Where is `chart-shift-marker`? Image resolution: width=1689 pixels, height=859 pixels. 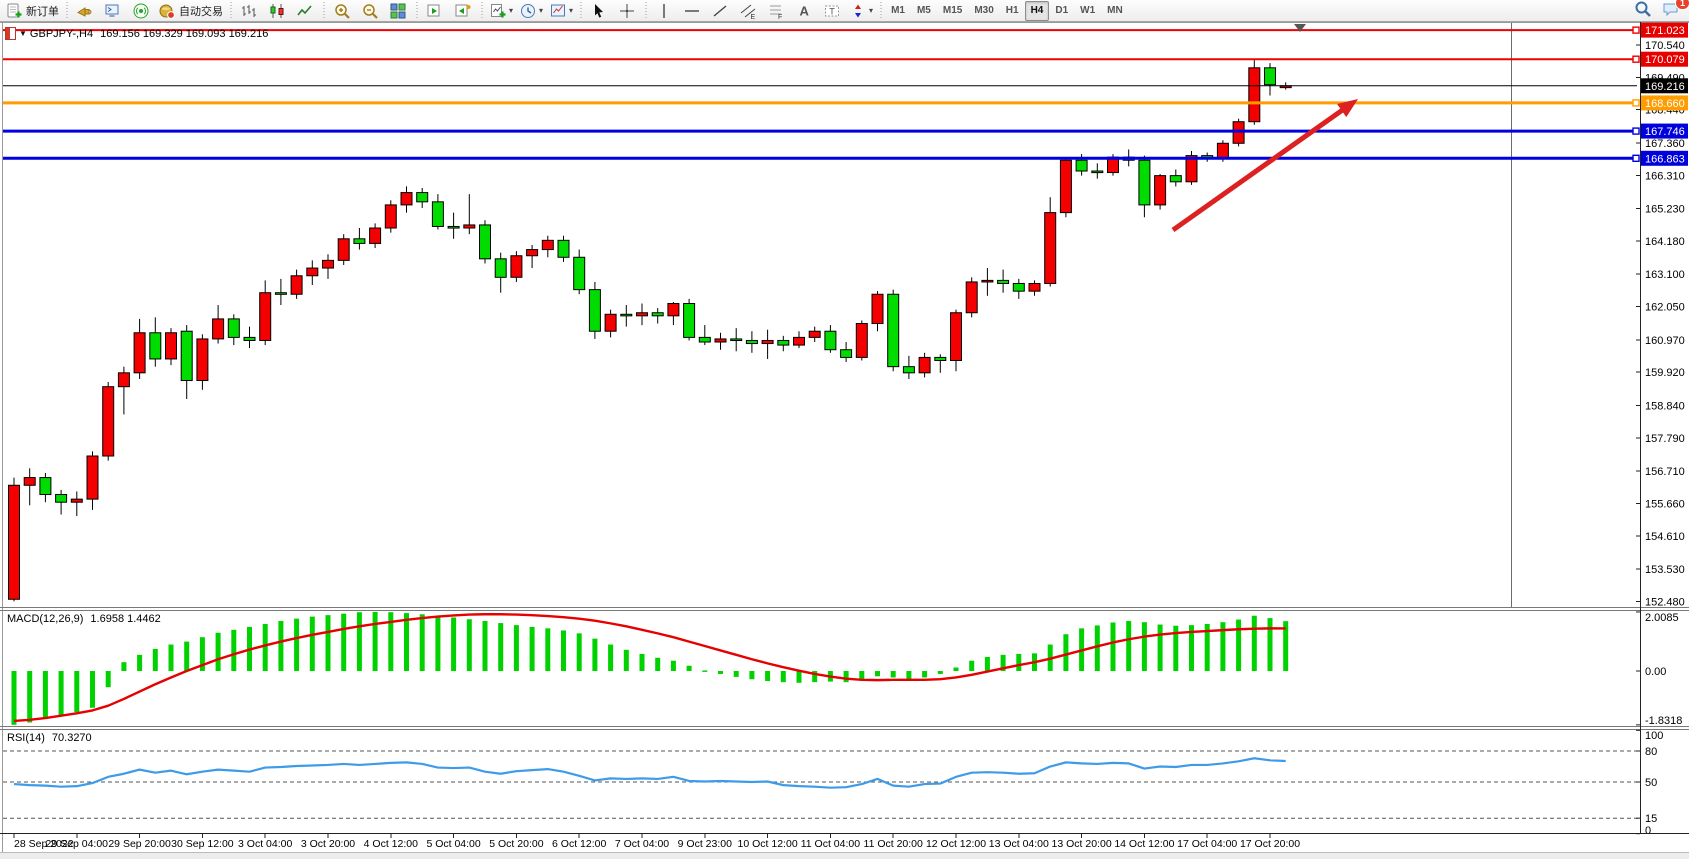
chart-shift-marker is located at coordinates (1300, 28).